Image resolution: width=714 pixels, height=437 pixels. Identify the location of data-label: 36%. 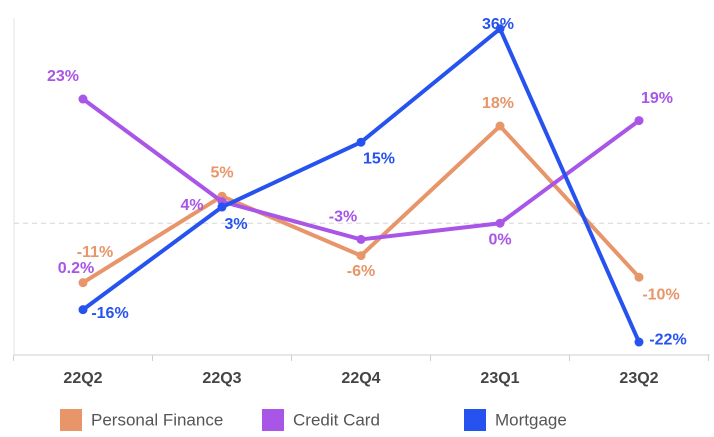
(498, 24).